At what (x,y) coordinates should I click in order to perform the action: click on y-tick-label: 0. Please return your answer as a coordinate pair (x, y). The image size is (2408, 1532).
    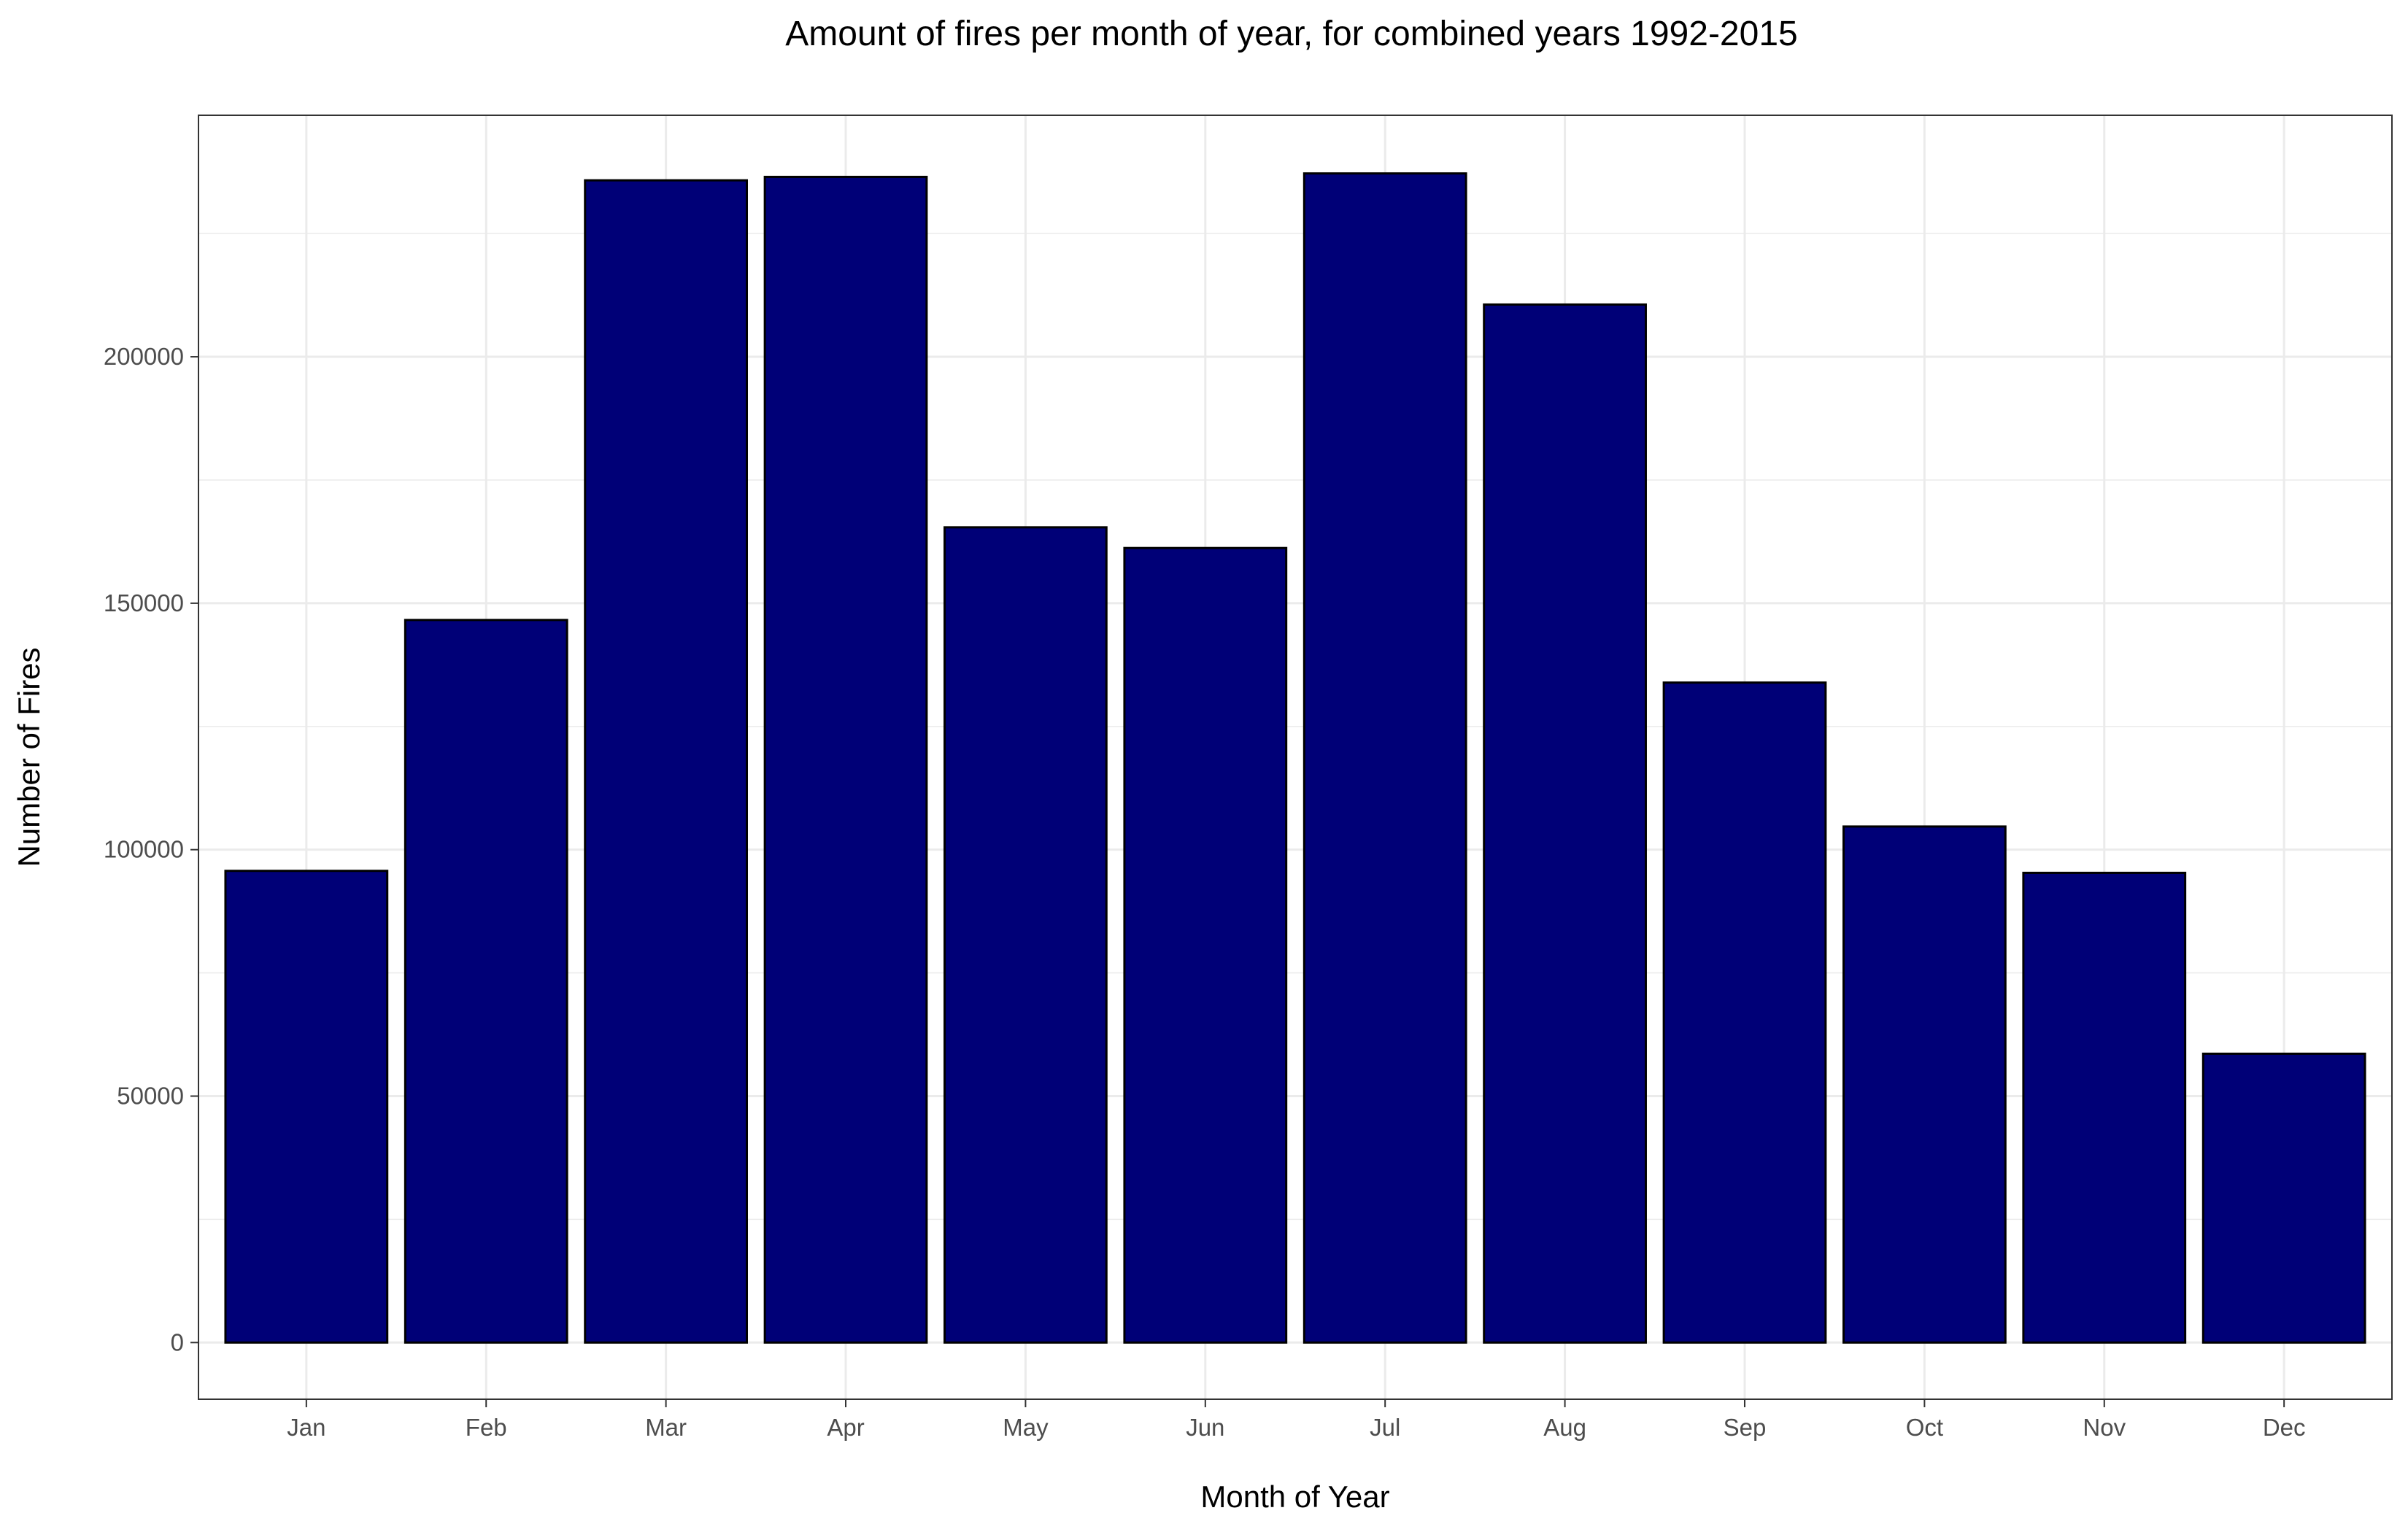
    Looking at the image, I should click on (177, 1342).